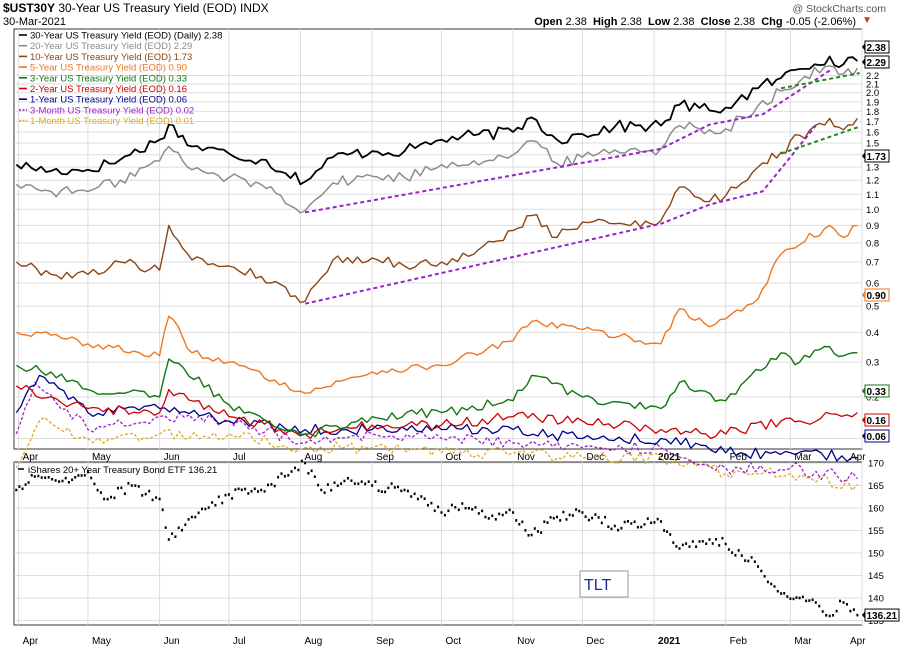  I want to click on bottom-x-tick-label: Dec, so click(595, 641).